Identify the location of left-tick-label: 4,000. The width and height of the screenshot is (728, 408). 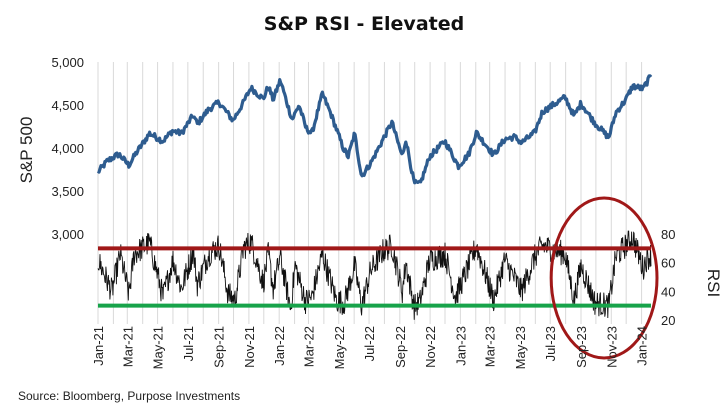
(67, 148).